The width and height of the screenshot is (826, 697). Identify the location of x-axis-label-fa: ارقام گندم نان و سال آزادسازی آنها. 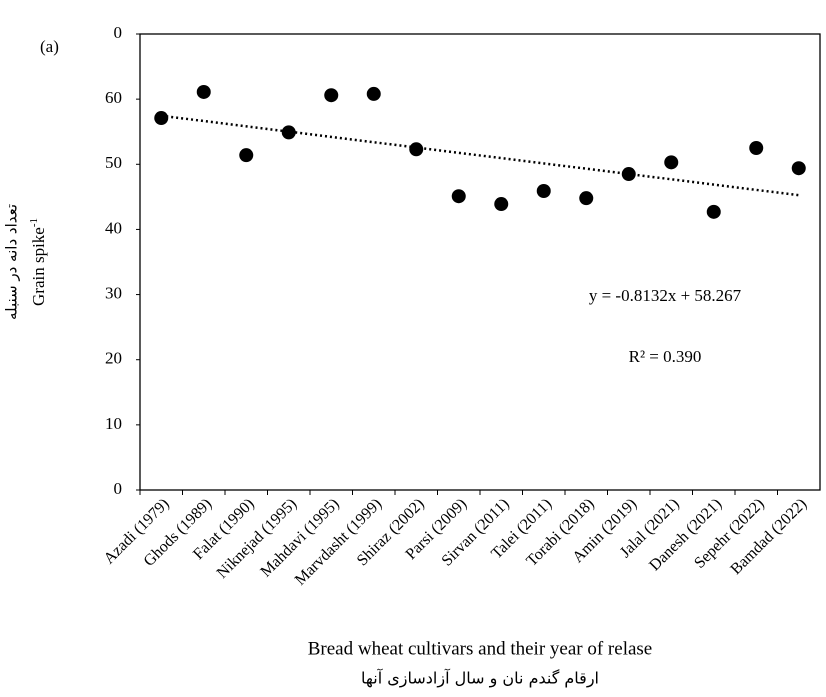
(480, 679).